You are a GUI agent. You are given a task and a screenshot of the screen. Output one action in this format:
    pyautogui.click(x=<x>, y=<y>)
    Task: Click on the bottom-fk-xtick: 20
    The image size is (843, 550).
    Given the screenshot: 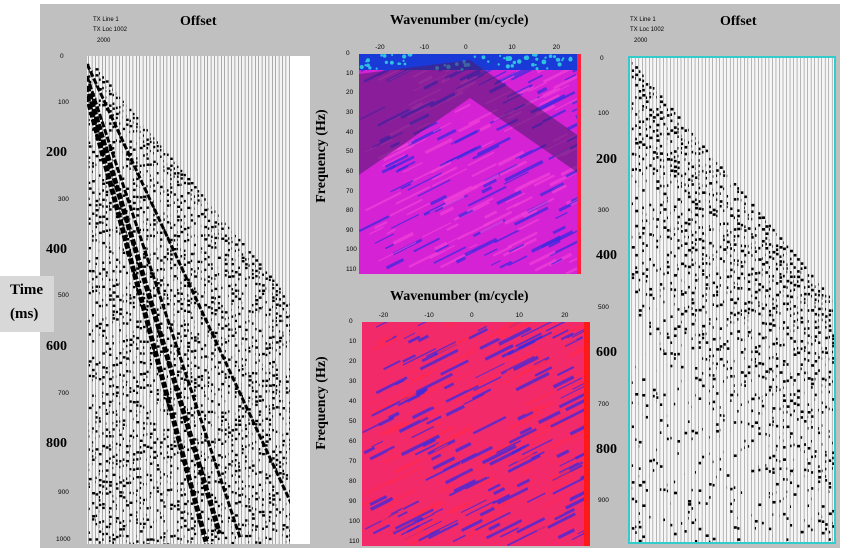 What is the action you would take?
    pyautogui.click(x=565, y=315)
    